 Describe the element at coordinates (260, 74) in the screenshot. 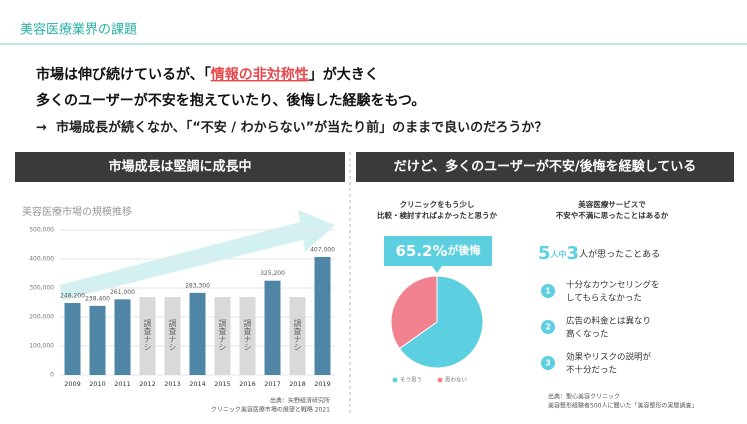

I see `lead-emphasis: 情報の非対称性` at that location.